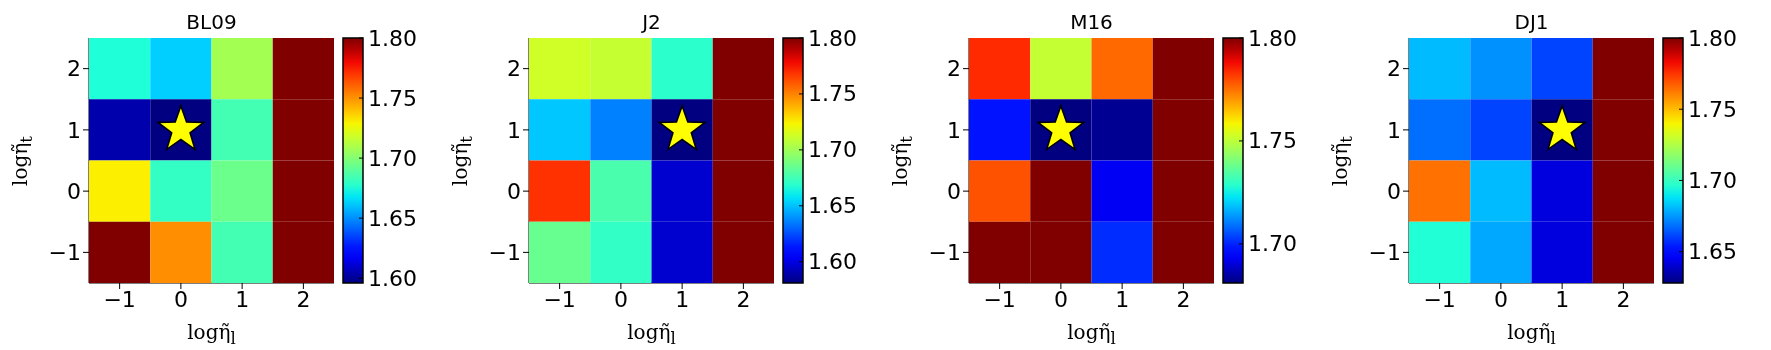 The width and height of the screenshot is (1771, 350). What do you see at coordinates (1531, 22) in the screenshot?
I see `chart-title: DJ1` at bounding box center [1531, 22].